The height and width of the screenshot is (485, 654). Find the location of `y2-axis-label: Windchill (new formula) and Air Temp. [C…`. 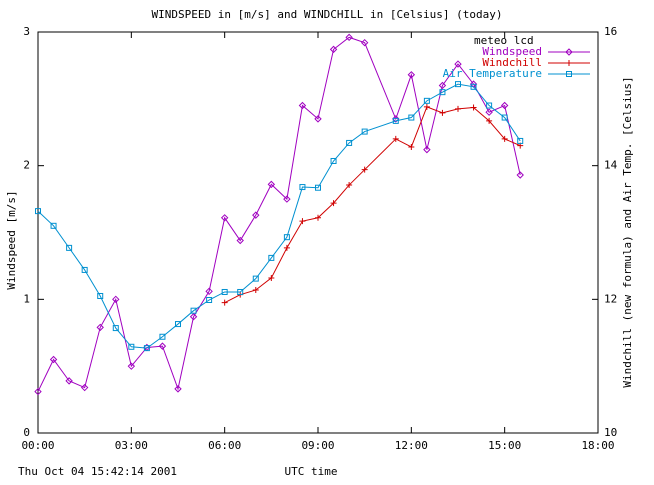

y2-axis-label: Windchill (new formula) and Air Temp. [C… is located at coordinates (627, 231).